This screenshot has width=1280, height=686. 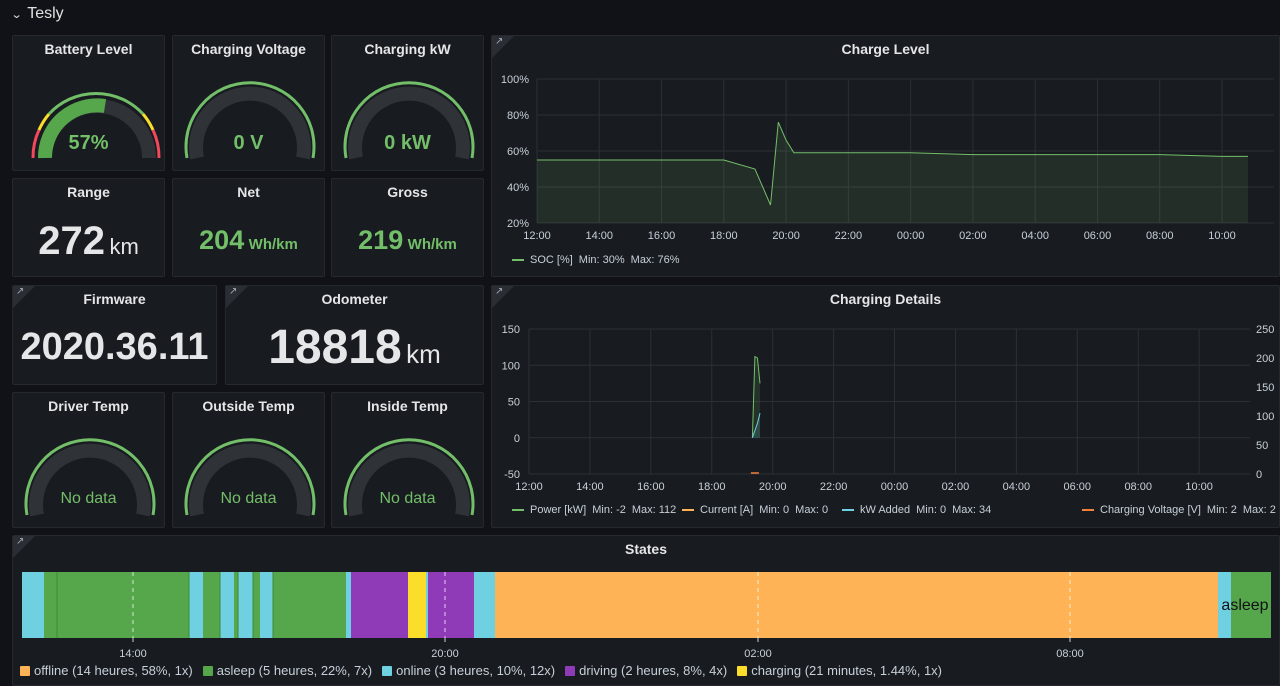 What do you see at coordinates (1265, 330) in the screenshot?
I see `y-right-tick-label: 250` at bounding box center [1265, 330].